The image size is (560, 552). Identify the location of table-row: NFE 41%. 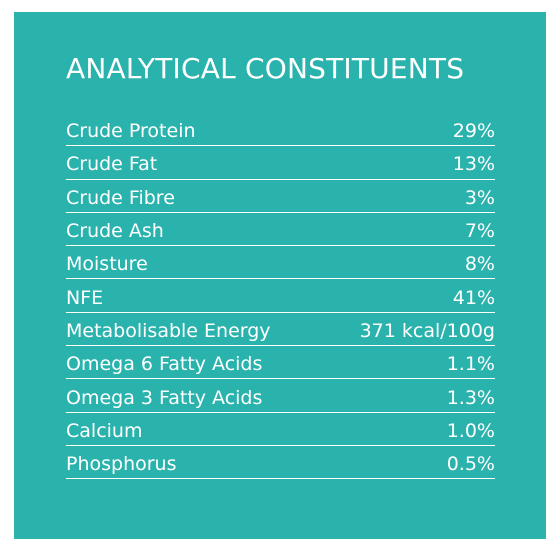
(280, 296).